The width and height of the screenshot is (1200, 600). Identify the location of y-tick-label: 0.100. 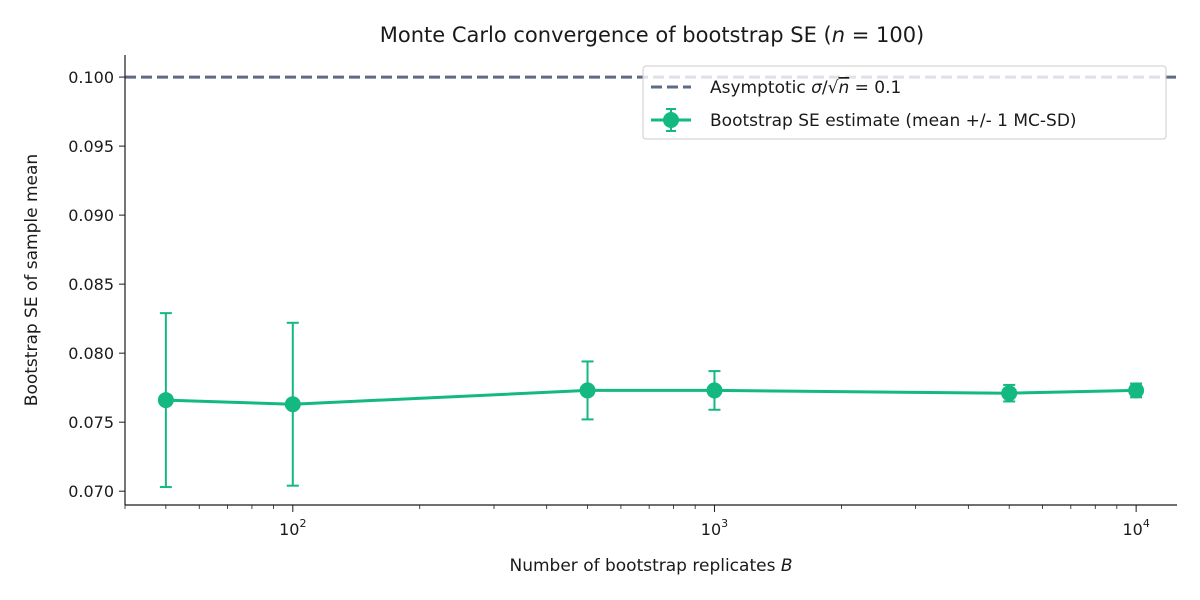
(91, 77).